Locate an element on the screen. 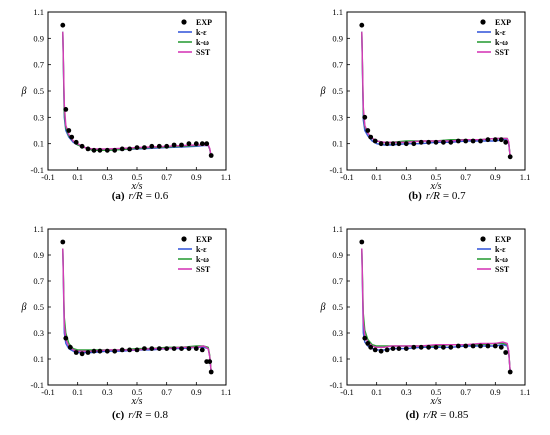  y-tick-label: 0.3 is located at coordinates (337, 117).